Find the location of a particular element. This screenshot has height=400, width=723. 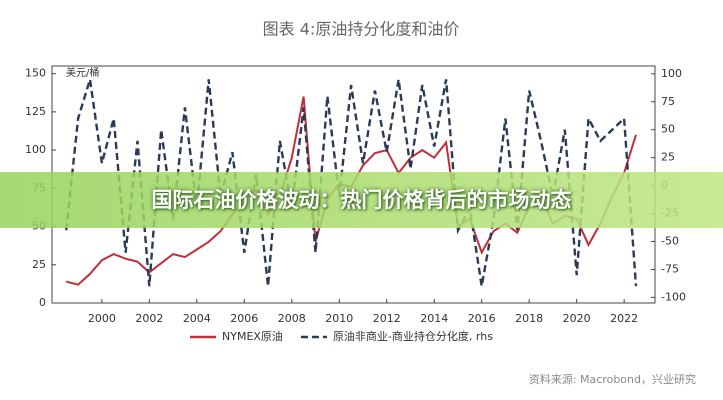

y2-tick-label: -50 is located at coordinates (670, 241).